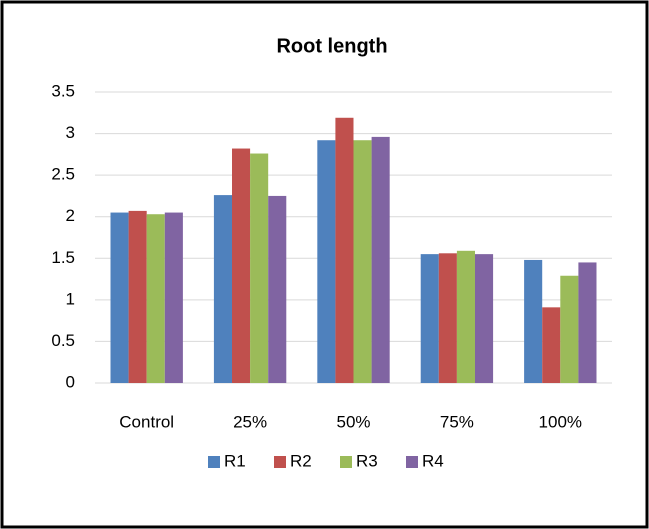  Describe the element at coordinates (560, 421) in the screenshot. I see `x-tick-label: 100%` at that location.